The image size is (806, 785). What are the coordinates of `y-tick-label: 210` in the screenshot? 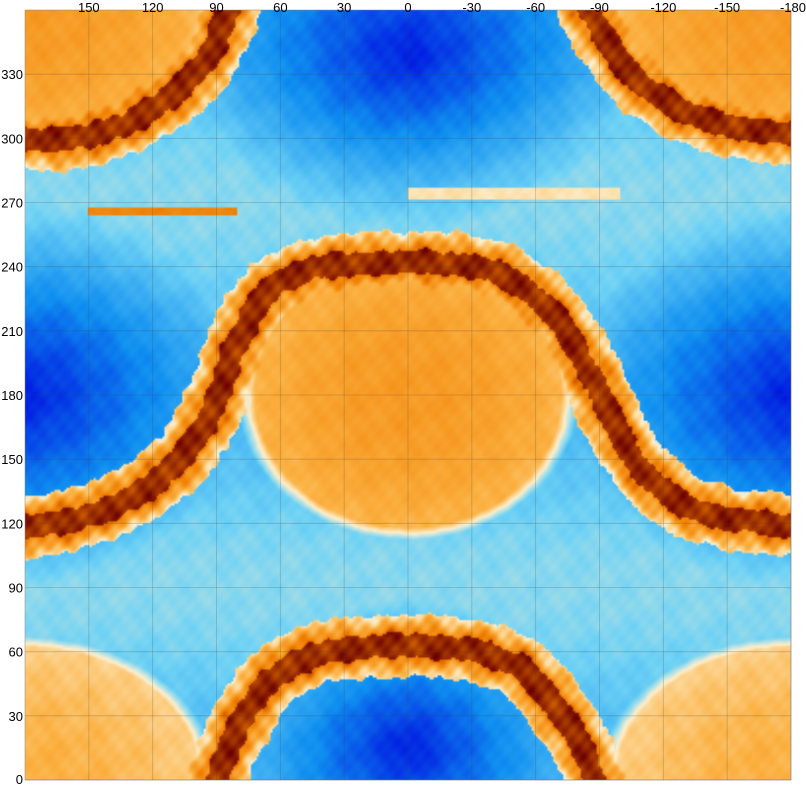 It's located at (12, 331).